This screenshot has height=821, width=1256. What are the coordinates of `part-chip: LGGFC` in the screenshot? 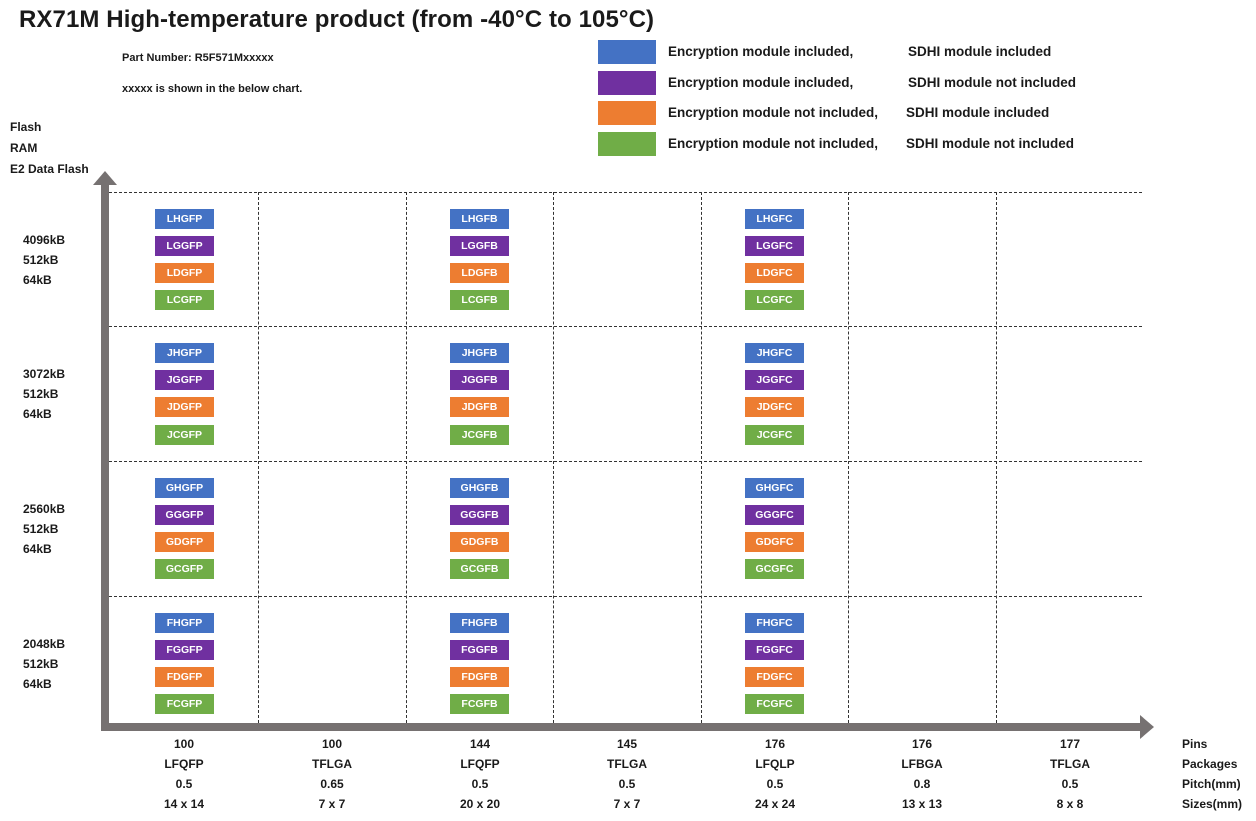 It's located at (774, 246).